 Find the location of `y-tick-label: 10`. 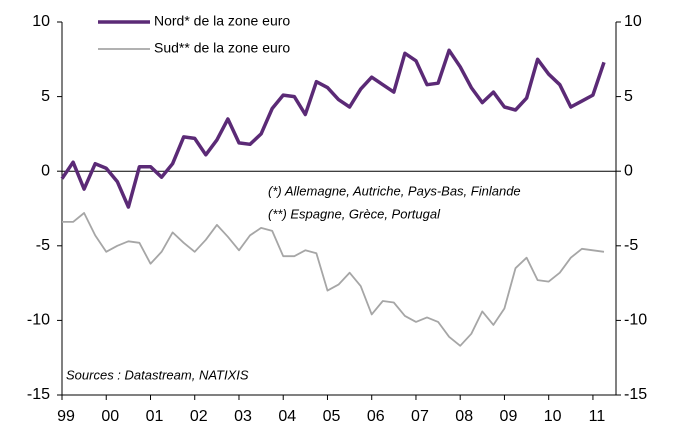

y-tick-label: 10 is located at coordinates (41, 21).